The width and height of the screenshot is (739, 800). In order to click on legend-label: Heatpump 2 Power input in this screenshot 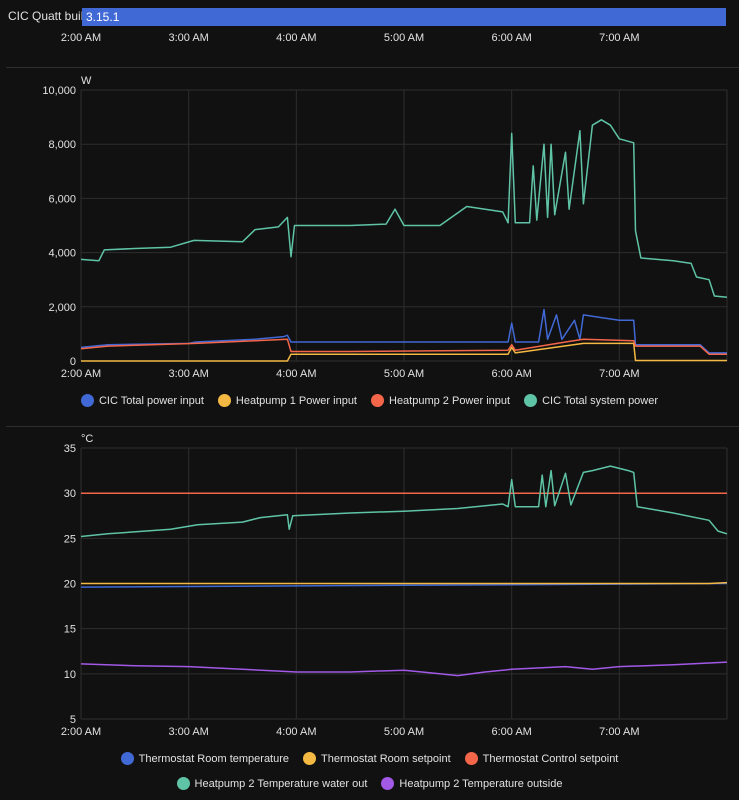, I will do `click(450, 400)`.